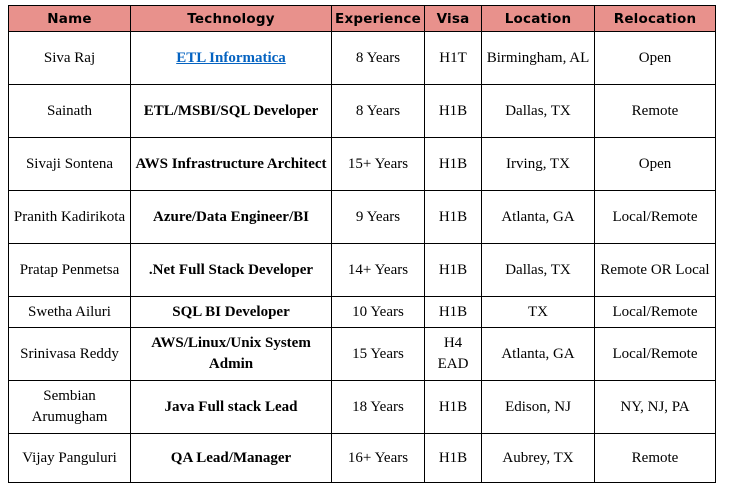 The width and height of the screenshot is (744, 483). I want to click on cell-location: Aubrey, TX, so click(538, 458).